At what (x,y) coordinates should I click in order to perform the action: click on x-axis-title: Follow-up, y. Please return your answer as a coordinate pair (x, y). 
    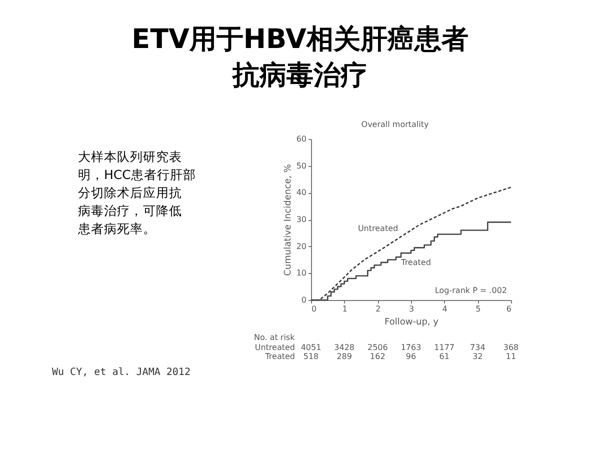
    Looking at the image, I should click on (412, 323).